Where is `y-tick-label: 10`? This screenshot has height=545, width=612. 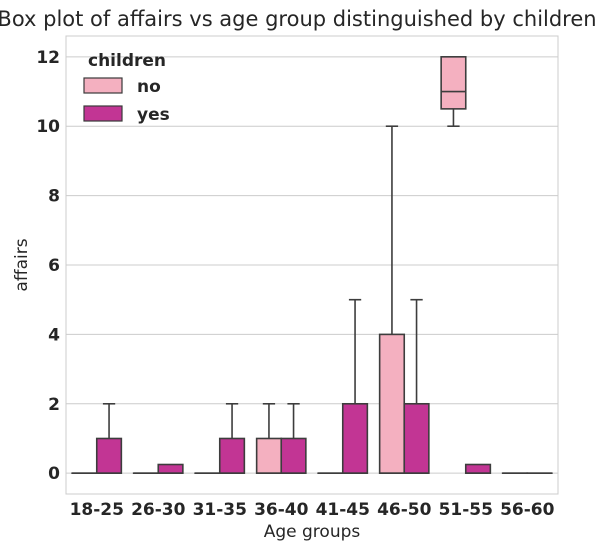
y-tick-label: 10 is located at coordinates (48, 127).